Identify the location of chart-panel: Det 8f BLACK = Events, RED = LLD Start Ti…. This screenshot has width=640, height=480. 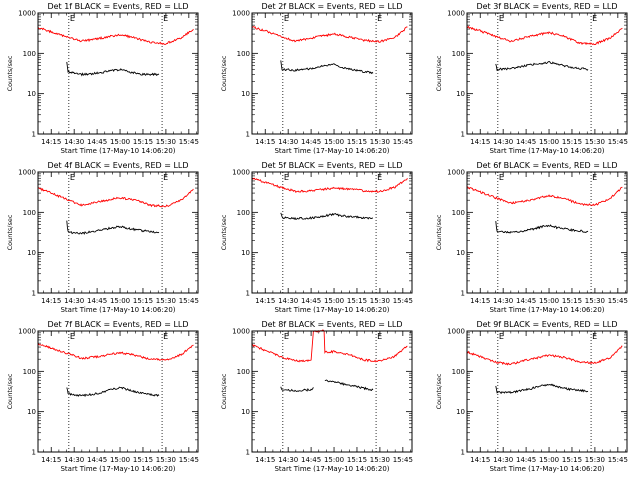
(316, 396).